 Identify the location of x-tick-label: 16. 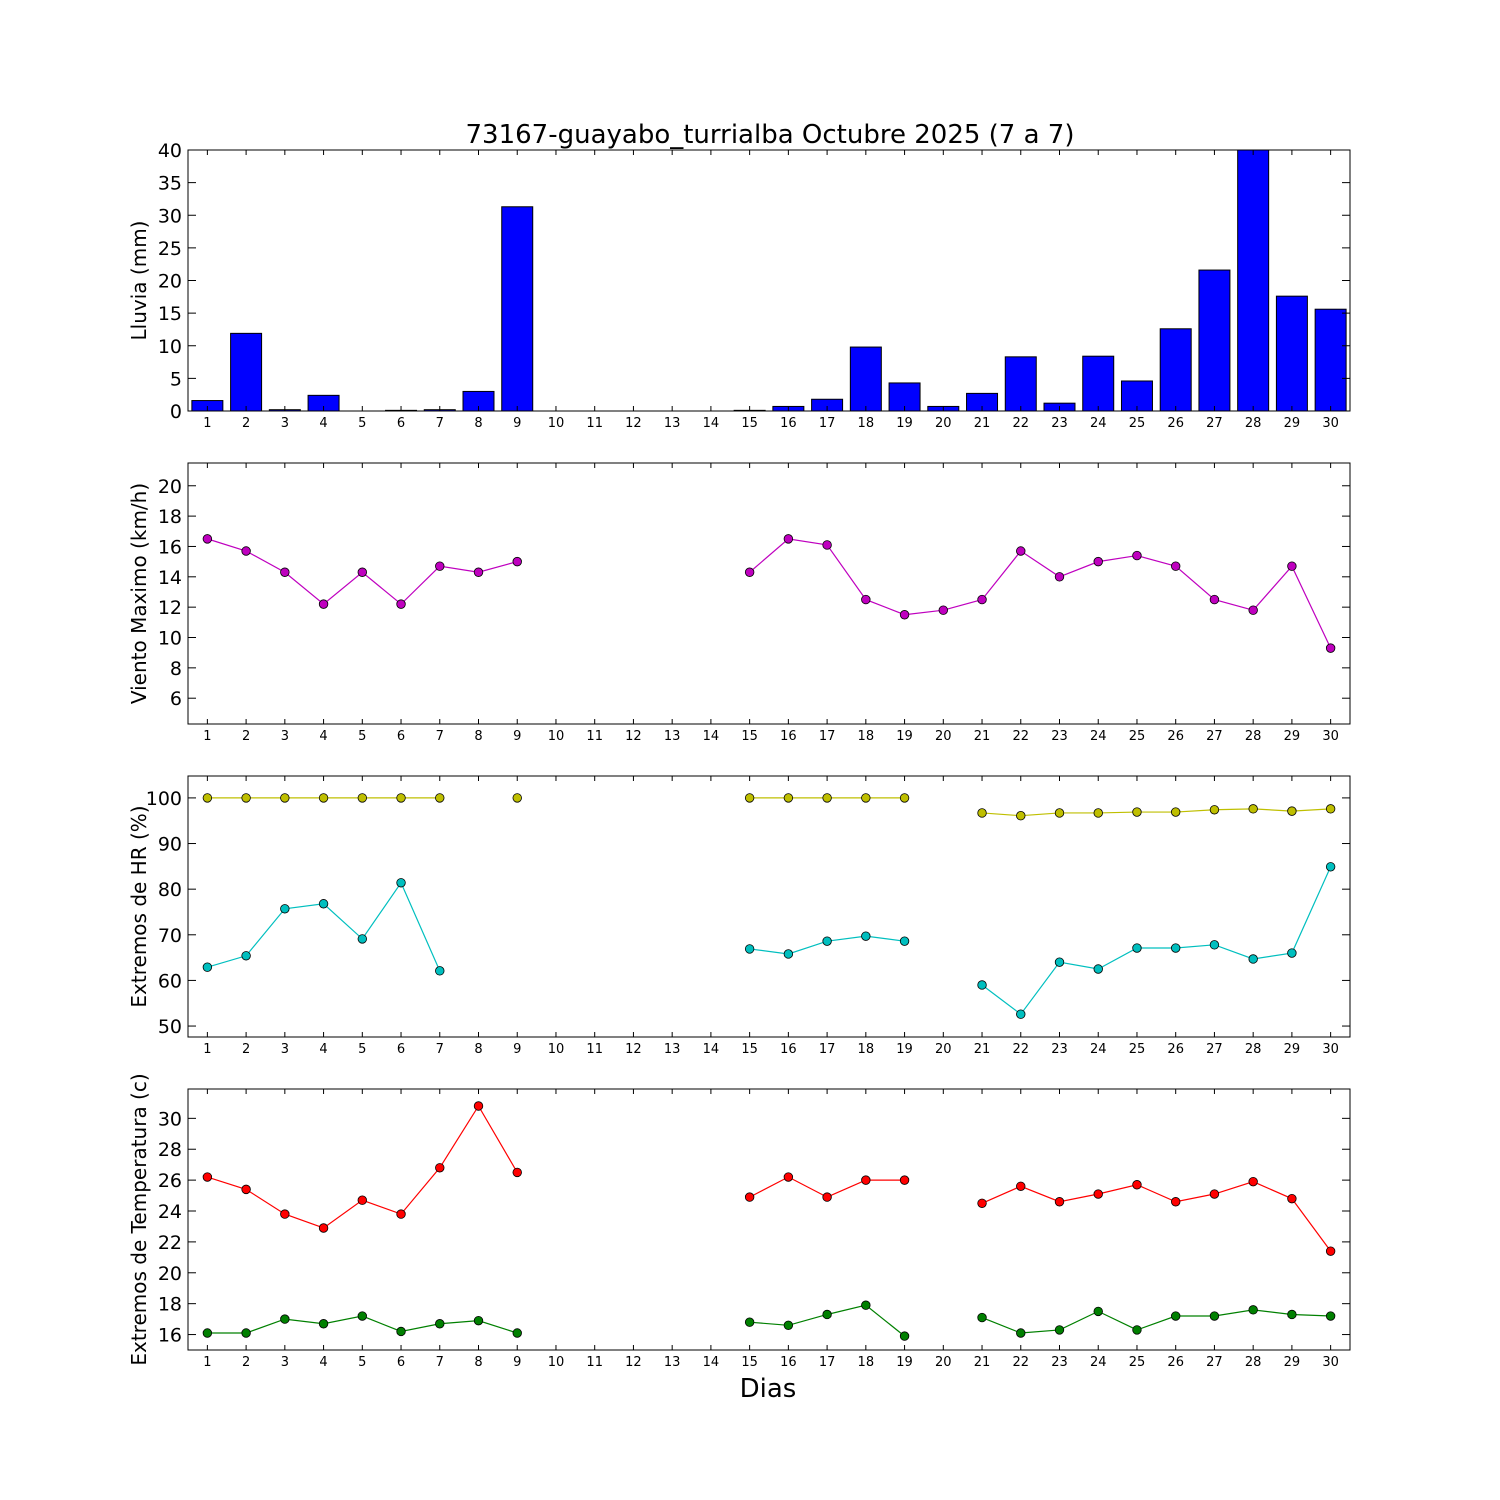
(788, 423).